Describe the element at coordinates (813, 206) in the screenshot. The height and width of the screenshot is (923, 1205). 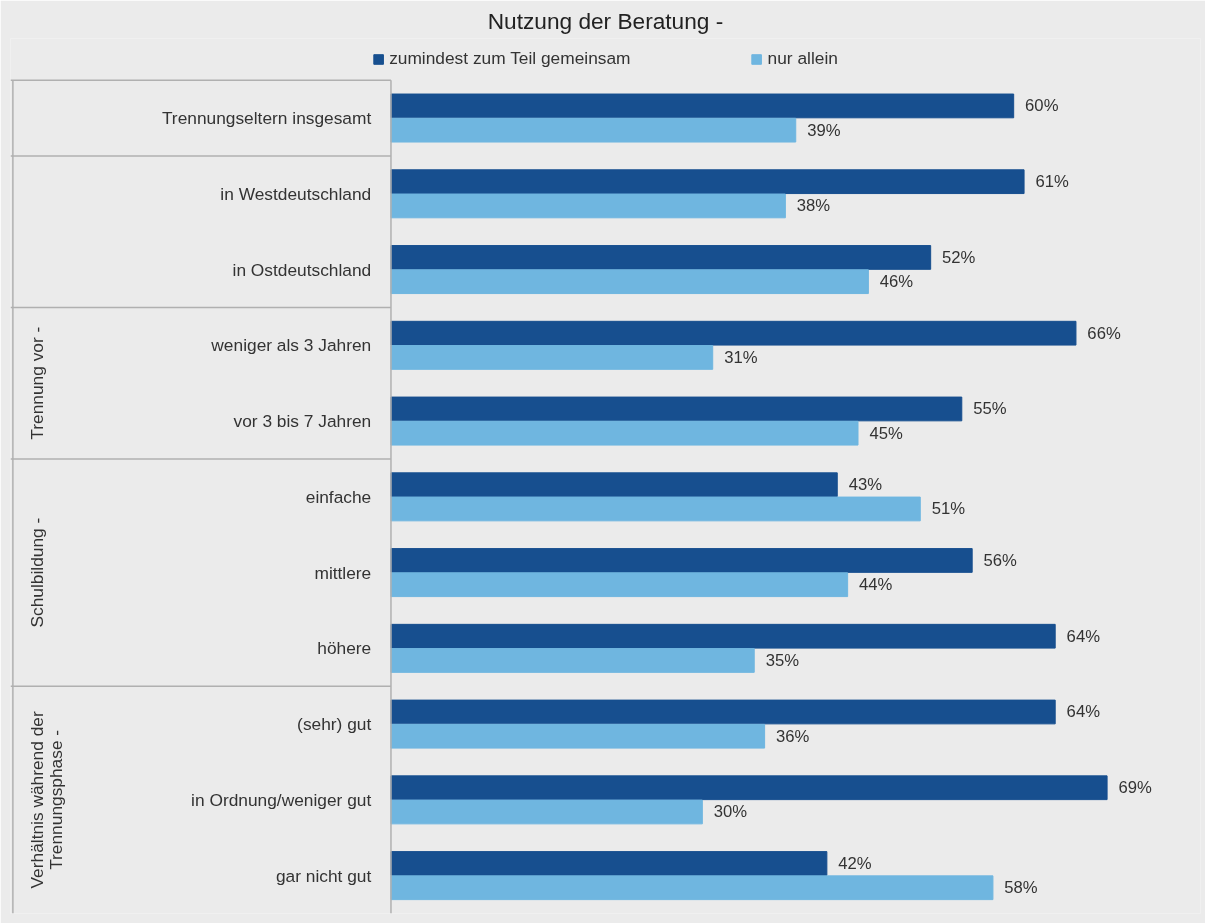
I see `data-label: 38%` at that location.